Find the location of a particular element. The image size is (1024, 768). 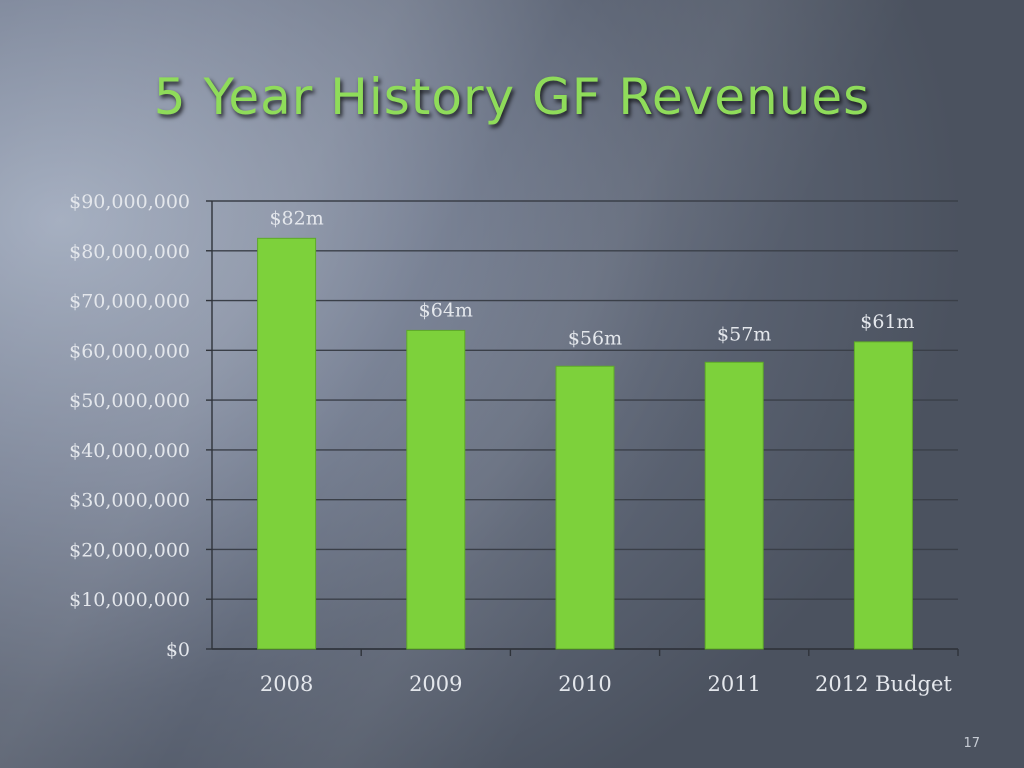

data-label: $57m is located at coordinates (744, 334).